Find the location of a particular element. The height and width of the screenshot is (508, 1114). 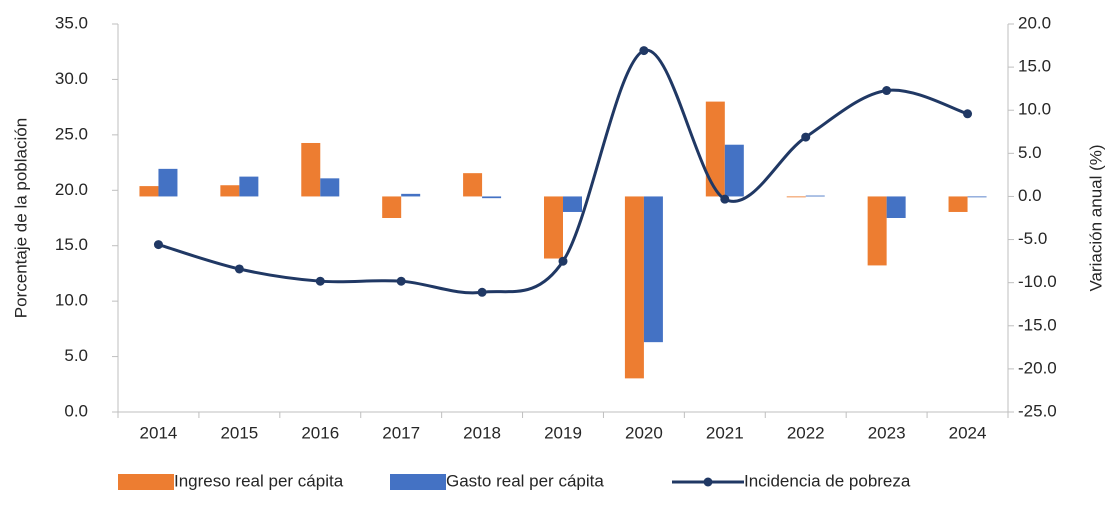

y2-tick-label: -15.0 is located at coordinates (1037, 324).